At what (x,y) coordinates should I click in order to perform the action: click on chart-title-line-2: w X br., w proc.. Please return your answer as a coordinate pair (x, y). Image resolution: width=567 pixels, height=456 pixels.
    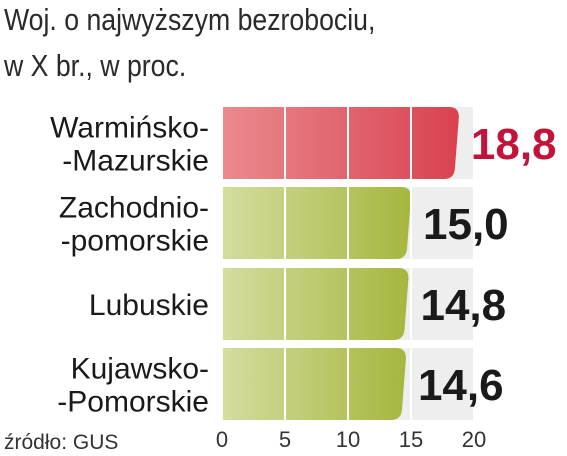
    Looking at the image, I should click on (95, 65).